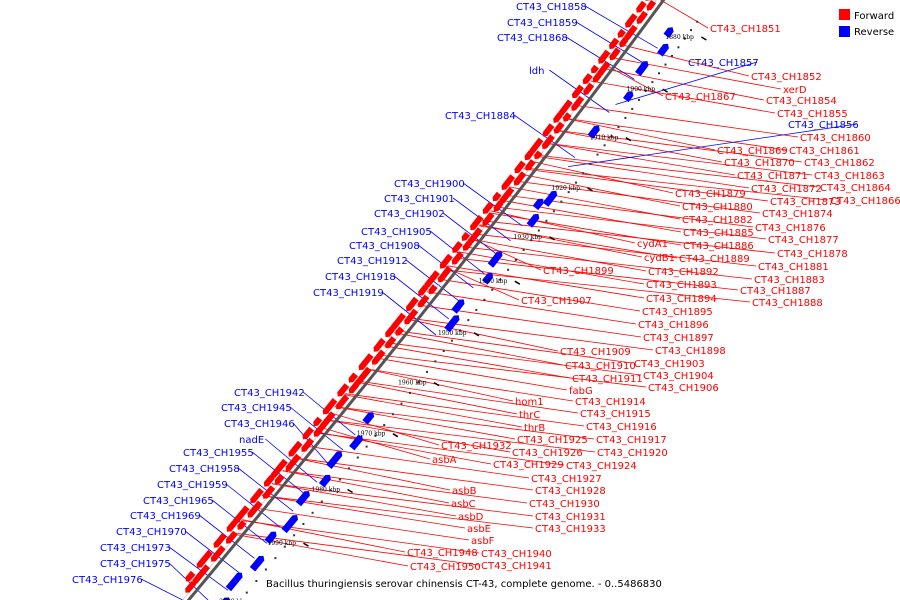 This screenshot has height=600, width=900. I want to click on forward-gene-label: CT43_CH1886, so click(718, 246).